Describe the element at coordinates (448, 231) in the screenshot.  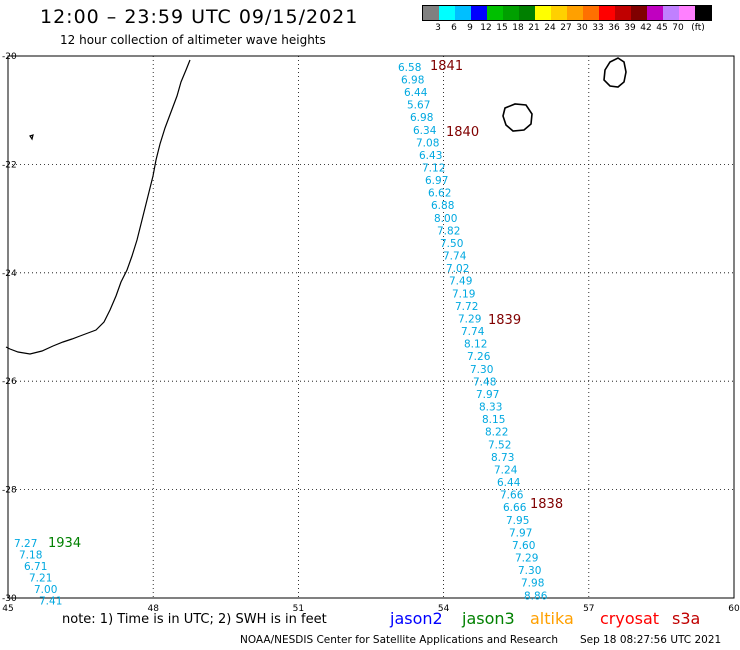
I see `wave-height-label: 7.82` at that location.